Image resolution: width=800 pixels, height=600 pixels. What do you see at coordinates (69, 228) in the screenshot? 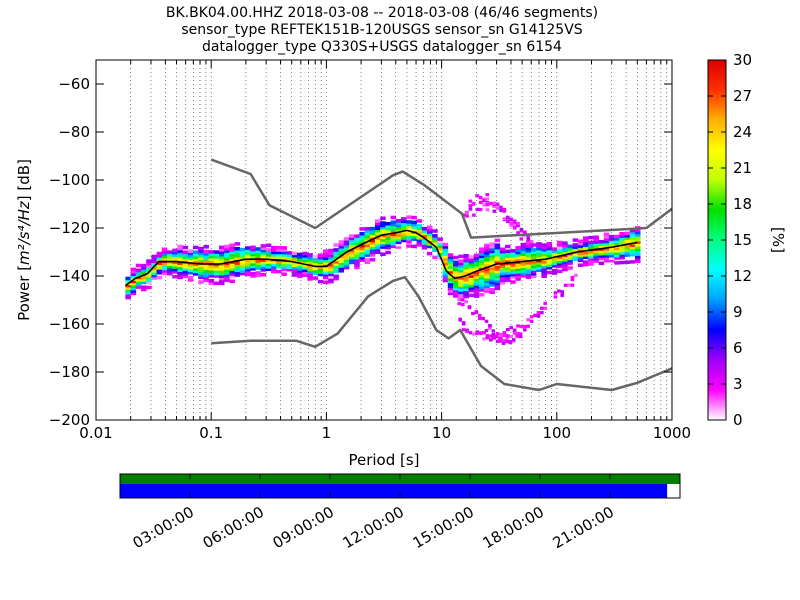
I see `y-tick-label: −120` at bounding box center [69, 228].